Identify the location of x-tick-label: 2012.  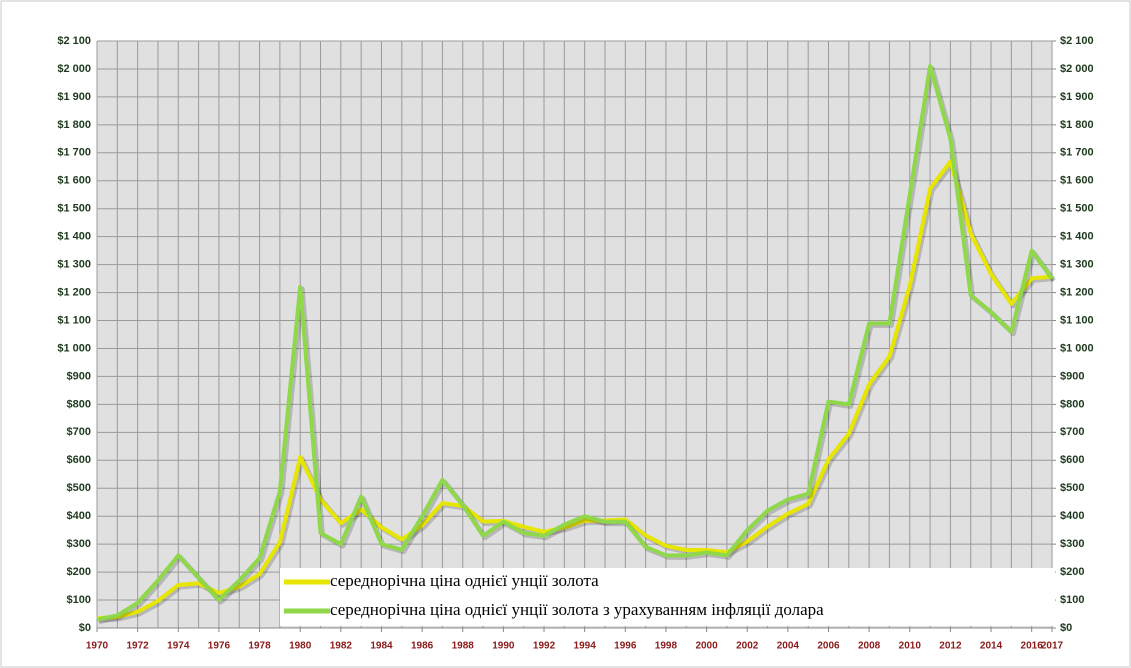
(950, 646).